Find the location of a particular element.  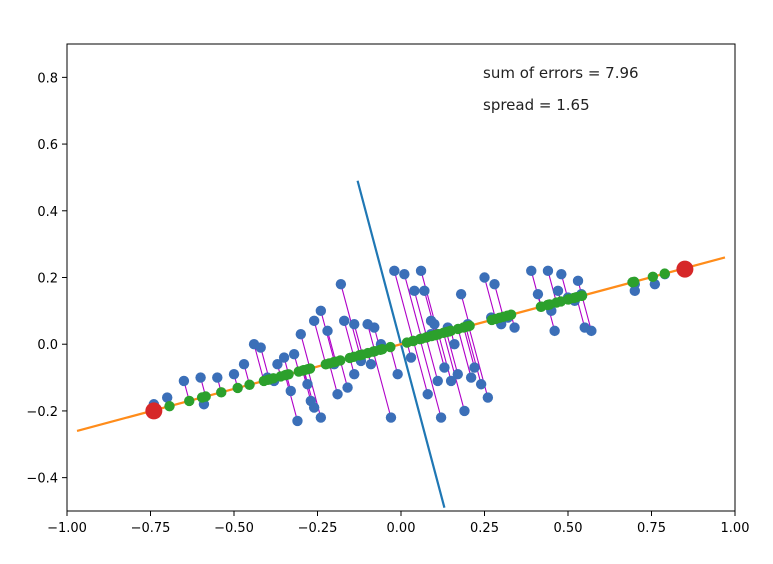

y-tick-label-0: −0.4 is located at coordinates (42, 479).